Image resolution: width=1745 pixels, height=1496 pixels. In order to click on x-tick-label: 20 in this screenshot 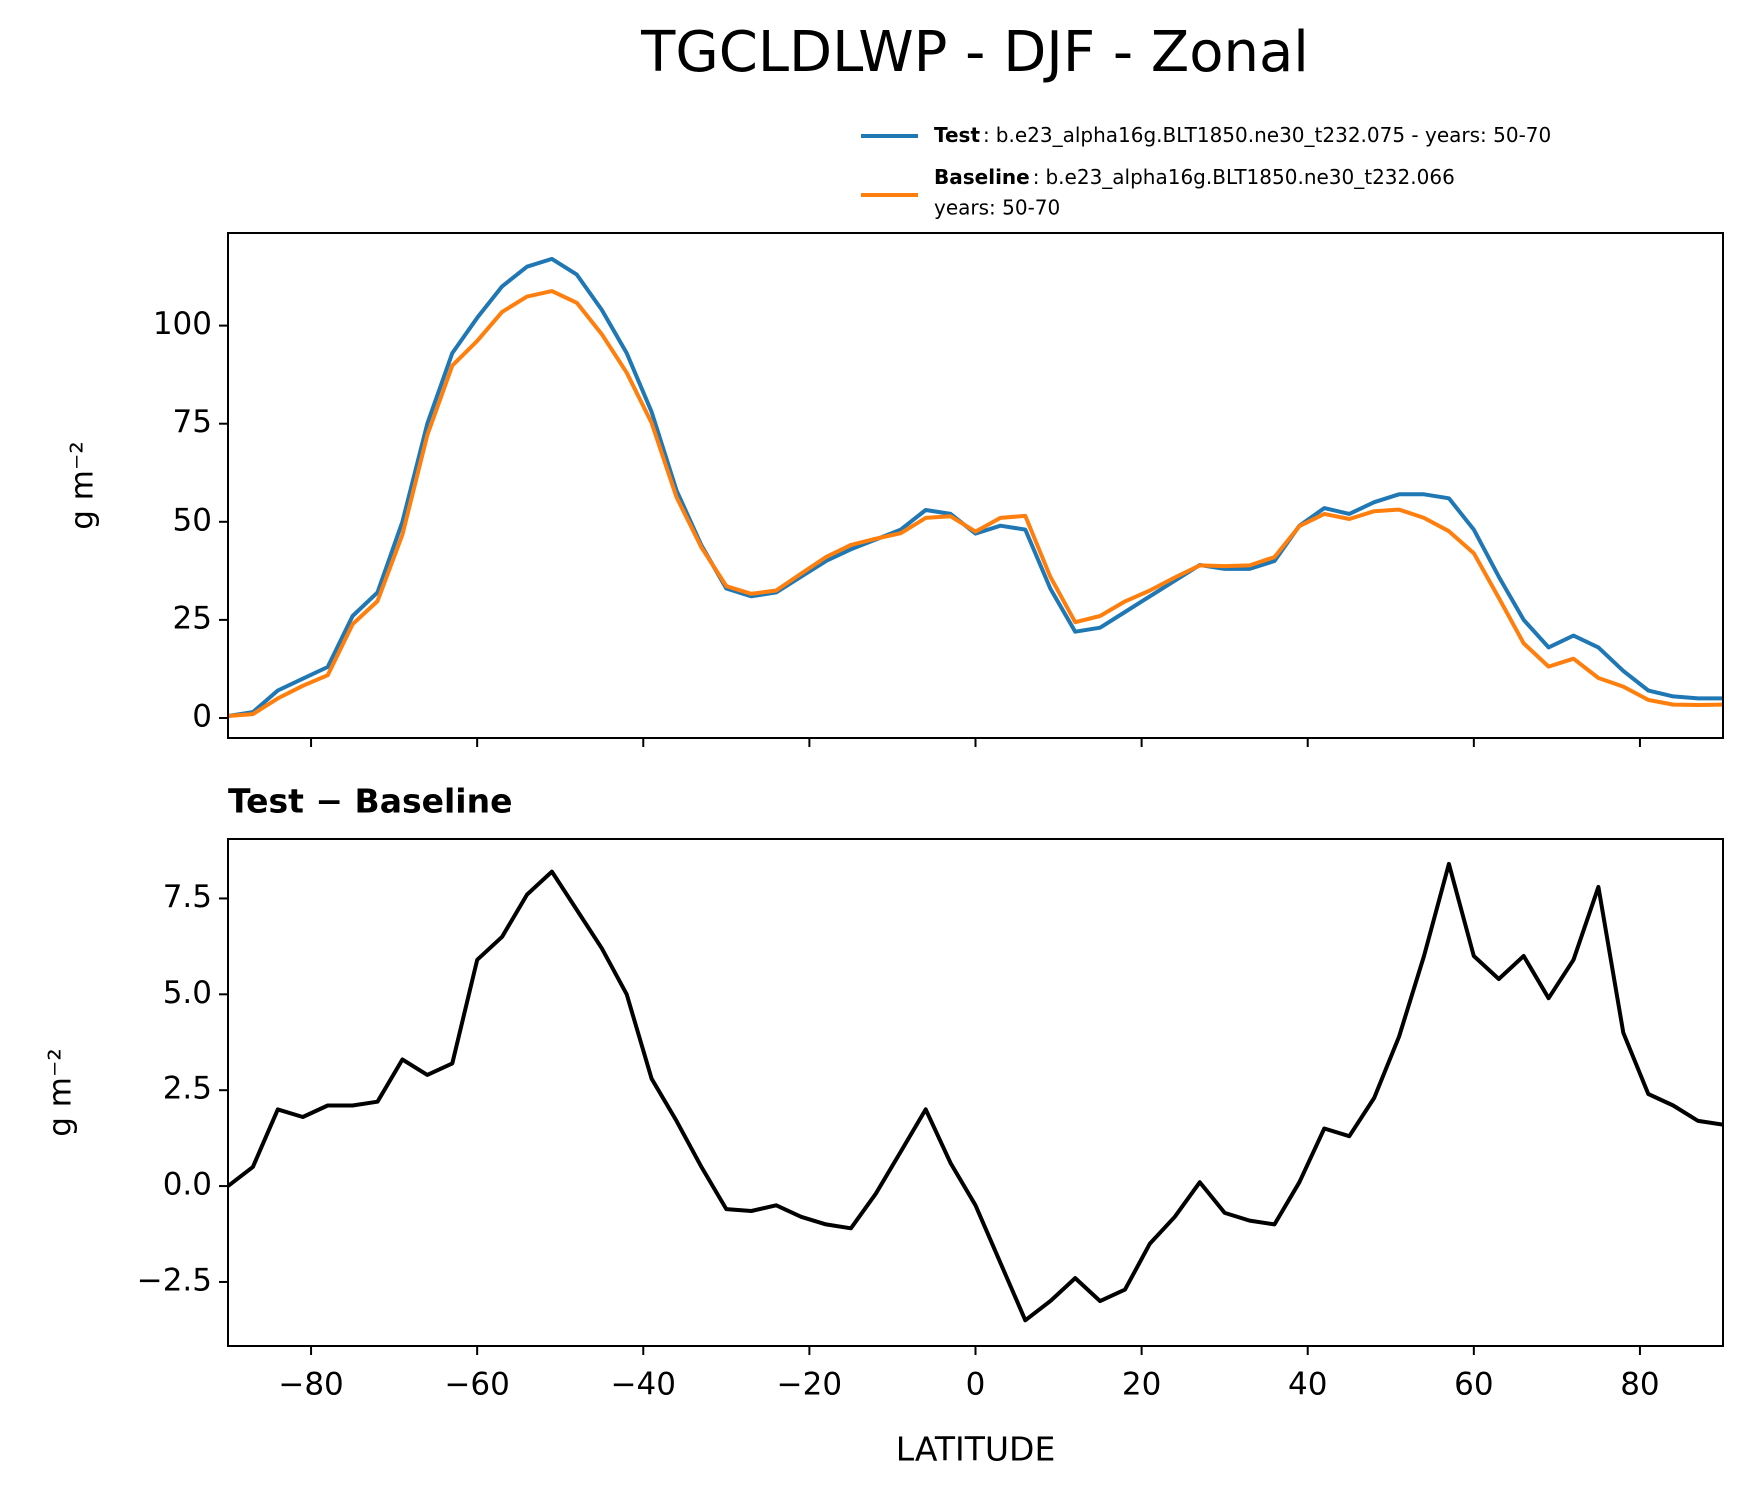, I will do `click(1141, 1385)`.